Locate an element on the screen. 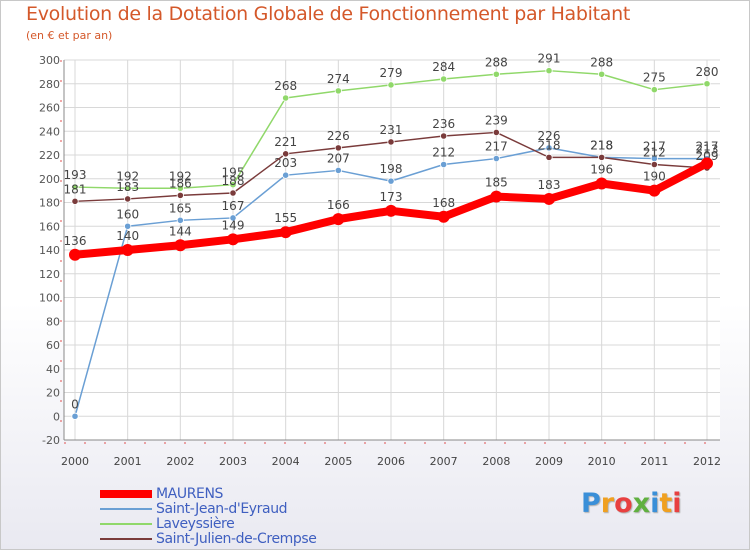  x-tick-label: 2009 is located at coordinates (549, 461).